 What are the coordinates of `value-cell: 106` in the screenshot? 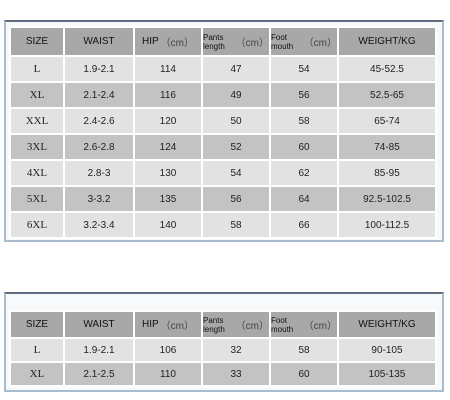 It's located at (168, 350).